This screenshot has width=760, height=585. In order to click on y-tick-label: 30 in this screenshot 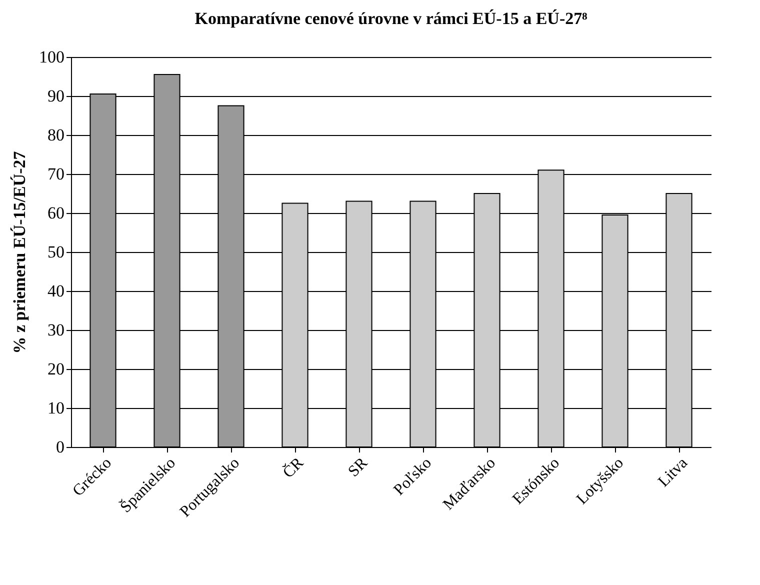, I will do `click(56, 330)`.